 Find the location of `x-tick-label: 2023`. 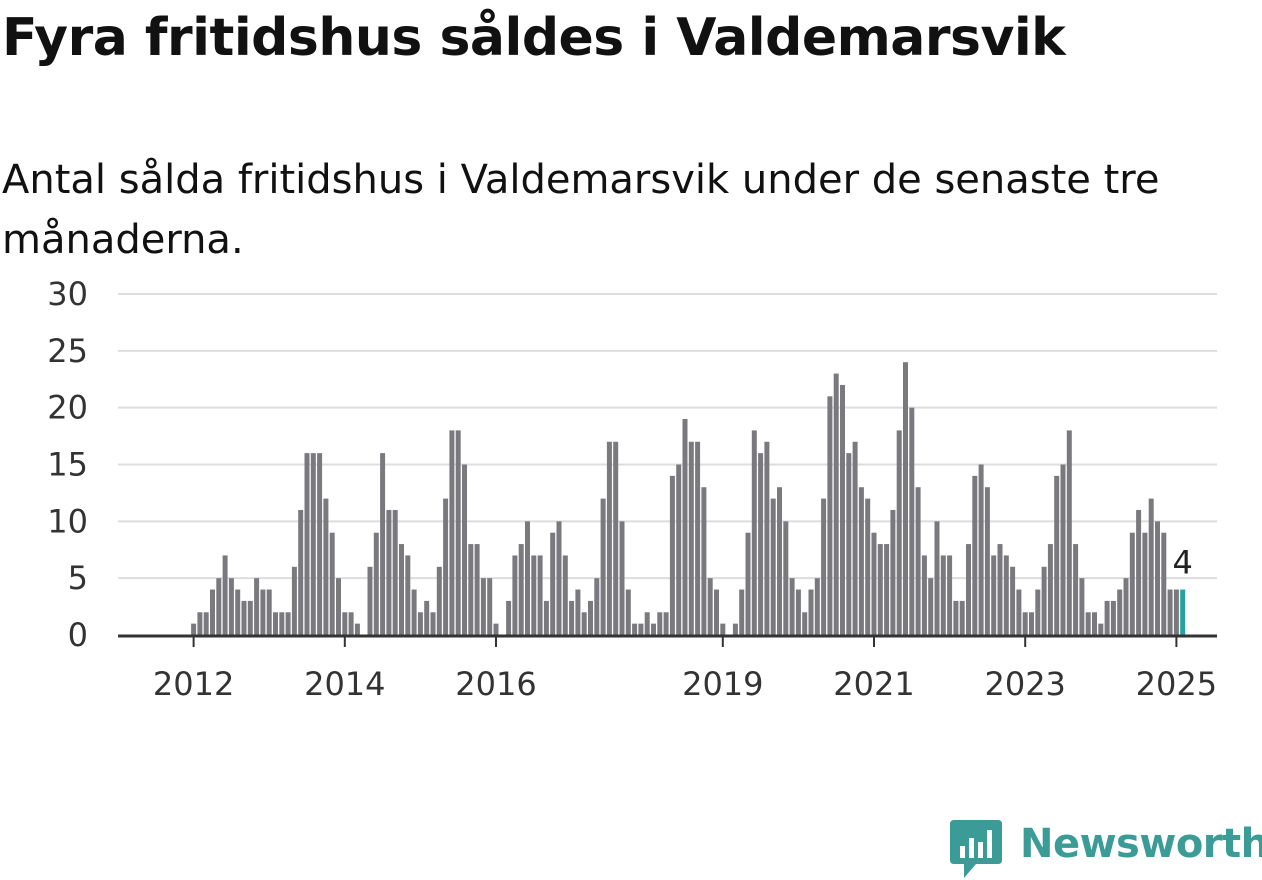

x-tick-label: 2023 is located at coordinates (1024, 684).